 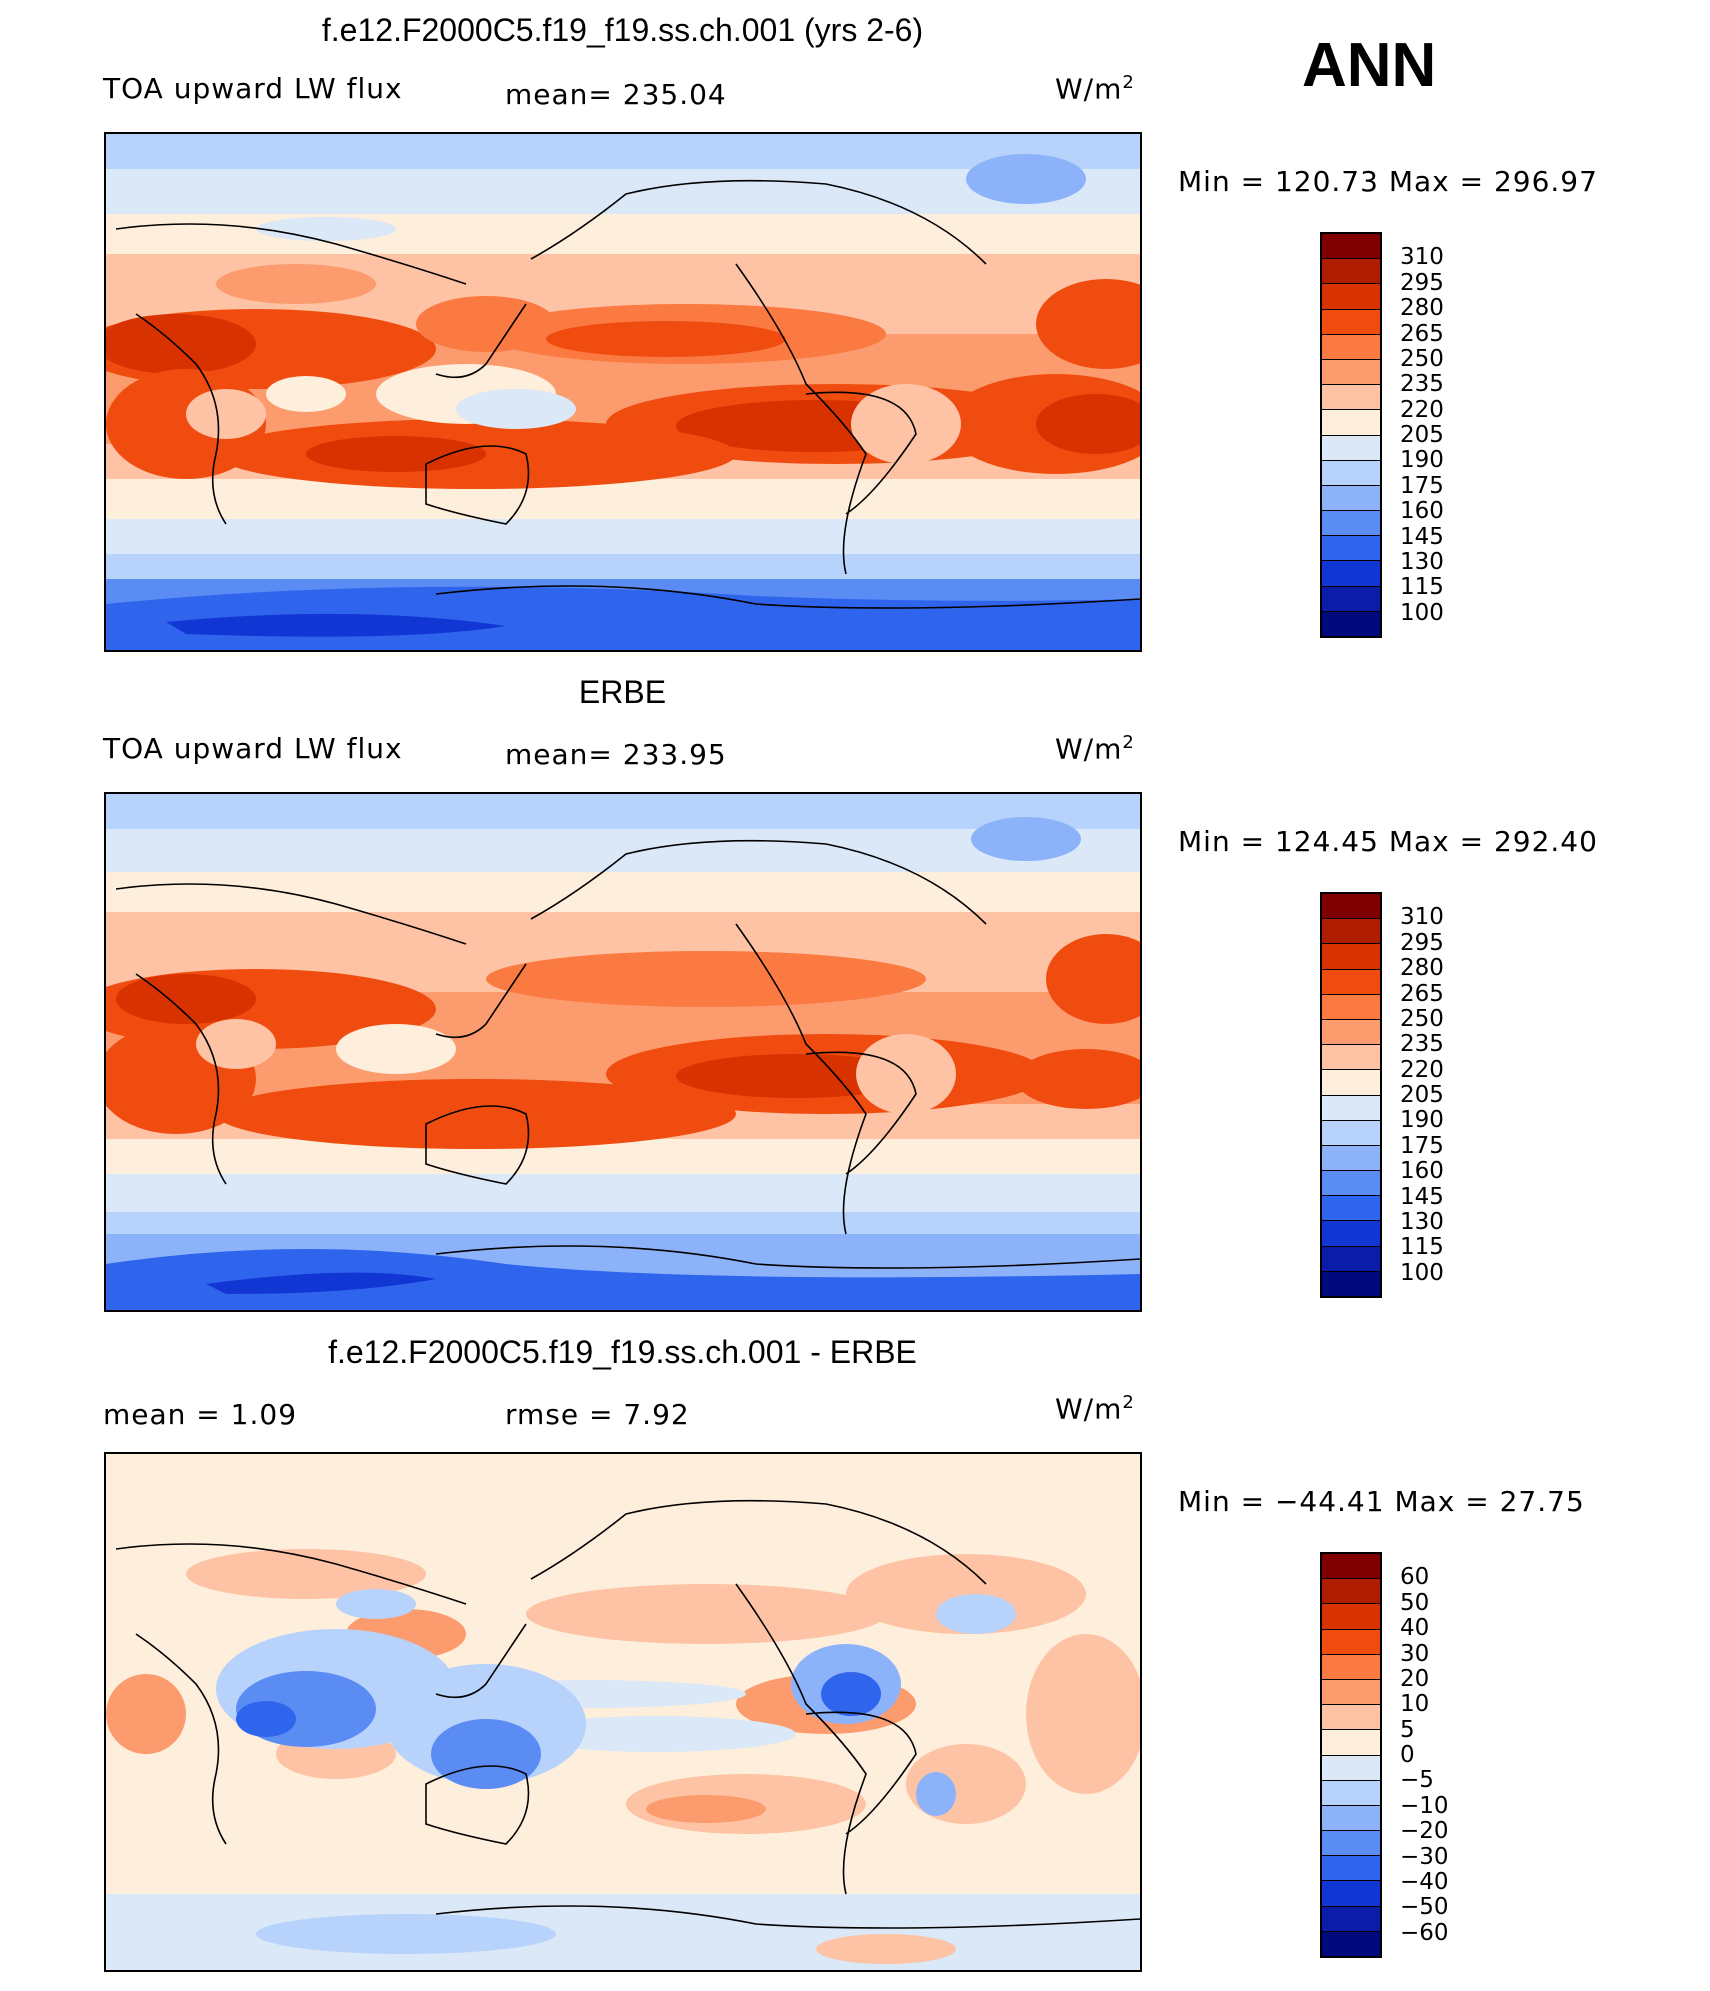 I want to click on panel-1-tick-label: 310, so click(x=1422, y=257).